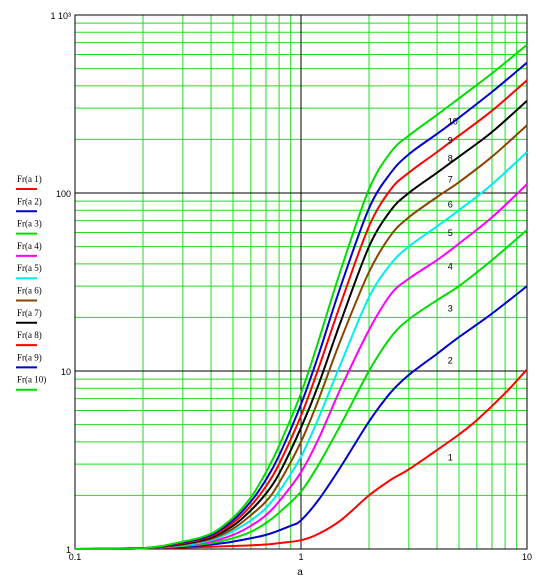  What do you see at coordinates (450, 360) in the screenshot?
I see `series-label-2: 2` at bounding box center [450, 360].